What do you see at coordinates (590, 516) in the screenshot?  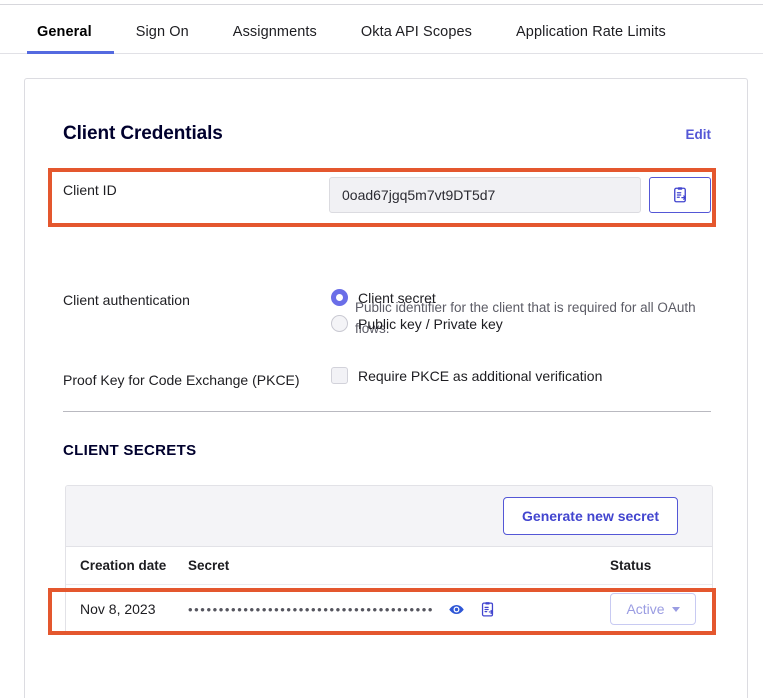 I see `generate-new-secret-button: Generate new secret` at bounding box center [590, 516].